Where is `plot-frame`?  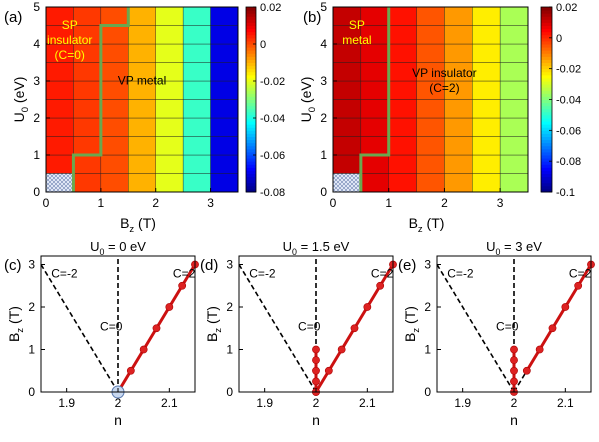
plot-frame is located at coordinates (430, 99).